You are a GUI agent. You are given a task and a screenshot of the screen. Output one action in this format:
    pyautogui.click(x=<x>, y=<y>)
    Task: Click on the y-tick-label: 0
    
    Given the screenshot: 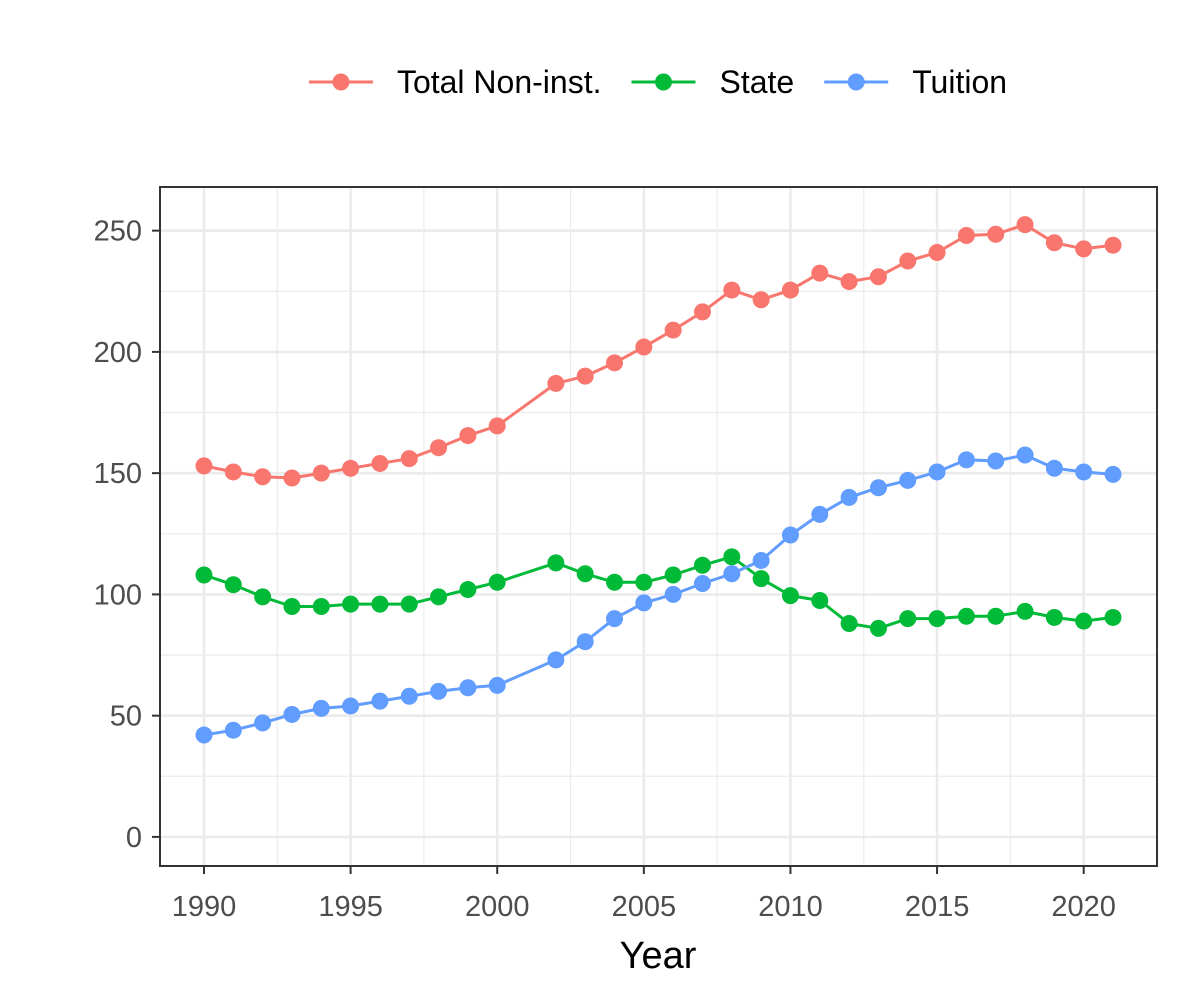 What is the action you would take?
    pyautogui.click(x=134, y=838)
    